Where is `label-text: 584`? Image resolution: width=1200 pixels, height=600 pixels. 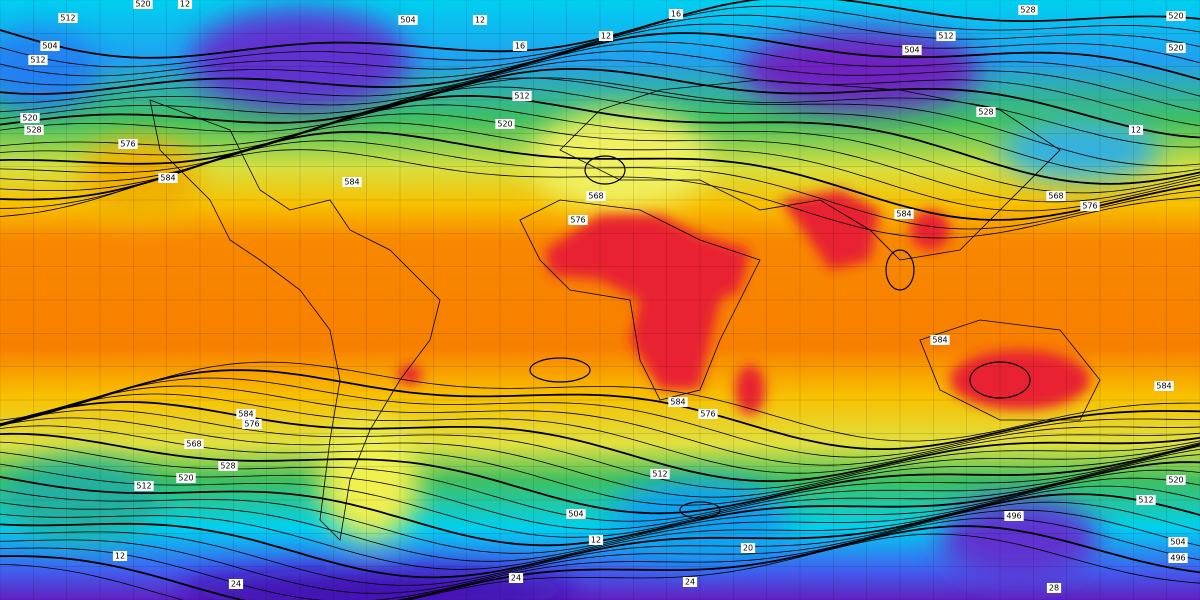 label-text: 584 is located at coordinates (903, 214).